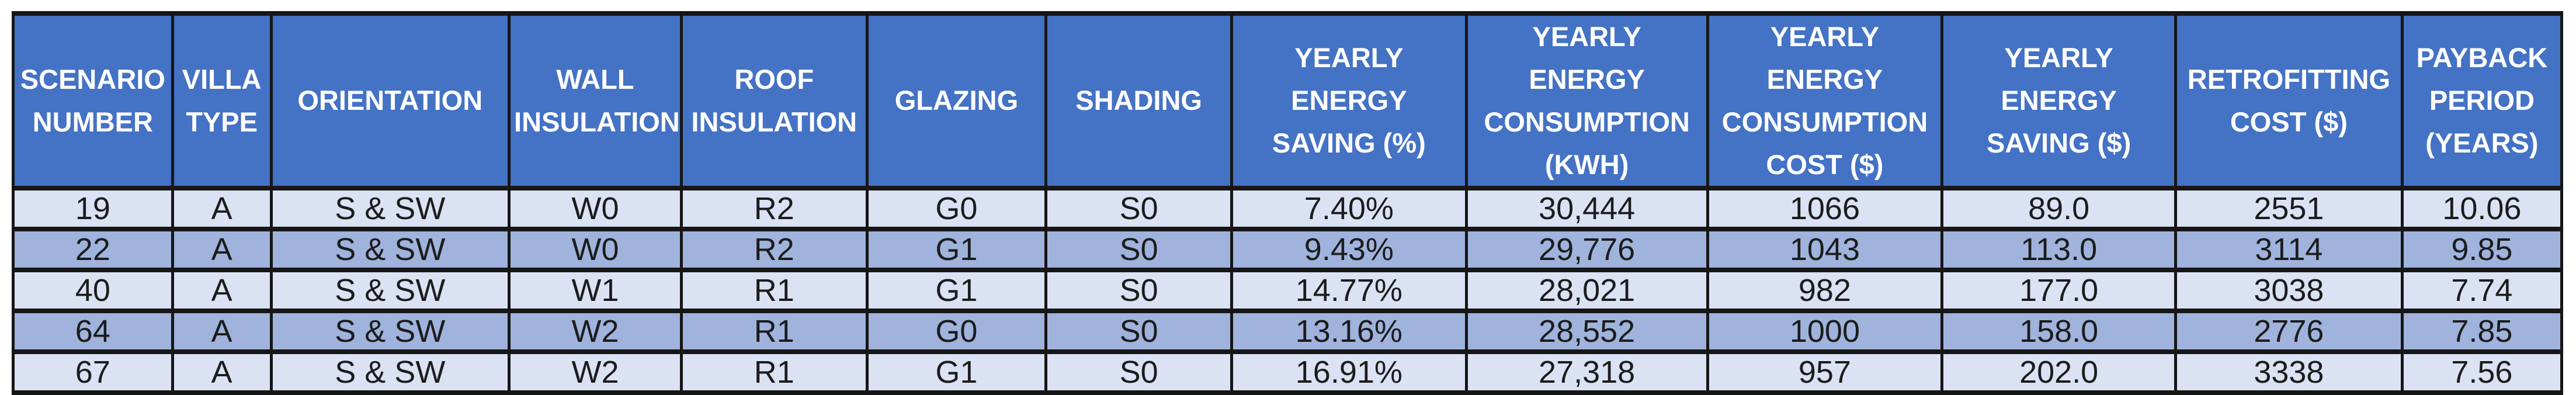  Describe the element at coordinates (774, 101) in the screenshot. I see `header-roof-insulation: ROOF INSULATION` at that location.